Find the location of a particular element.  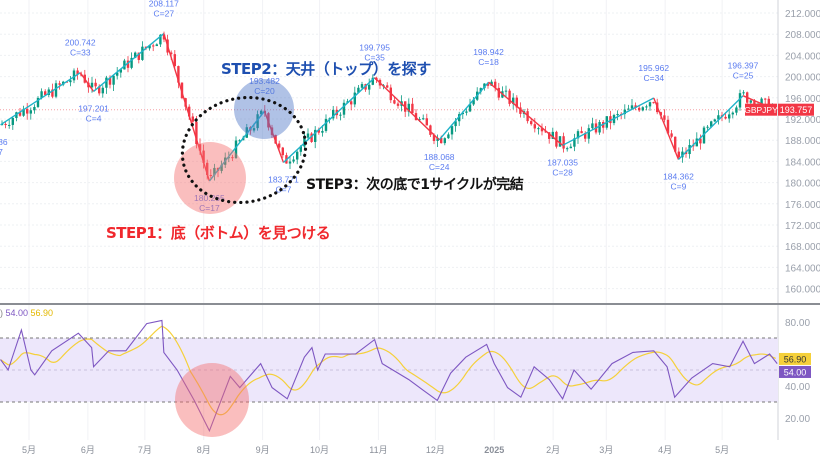

rsi-ma-badge is located at coordinates (795, 358).